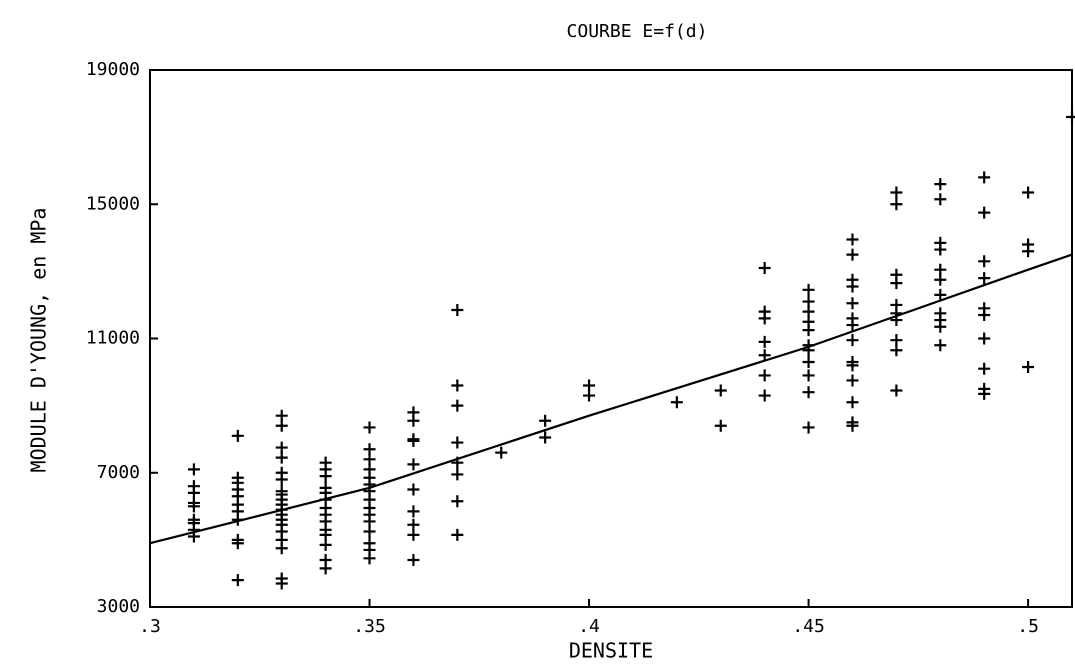 The height and width of the screenshot is (668, 1075). What do you see at coordinates (369, 626) in the screenshot?
I see `x-tick-label: .35` at bounding box center [369, 626].